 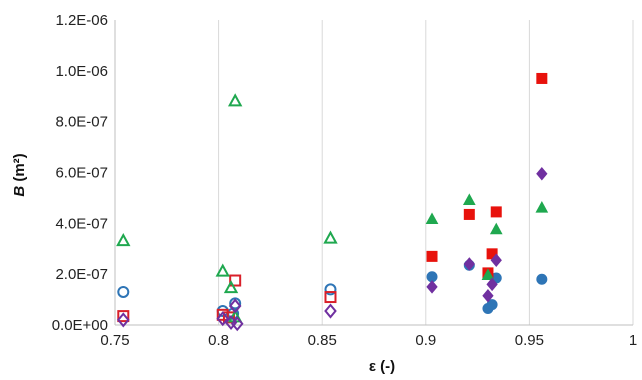 What do you see at coordinates (80, 325) in the screenshot?
I see `y-tick-label: 0.0E+00` at bounding box center [80, 325].